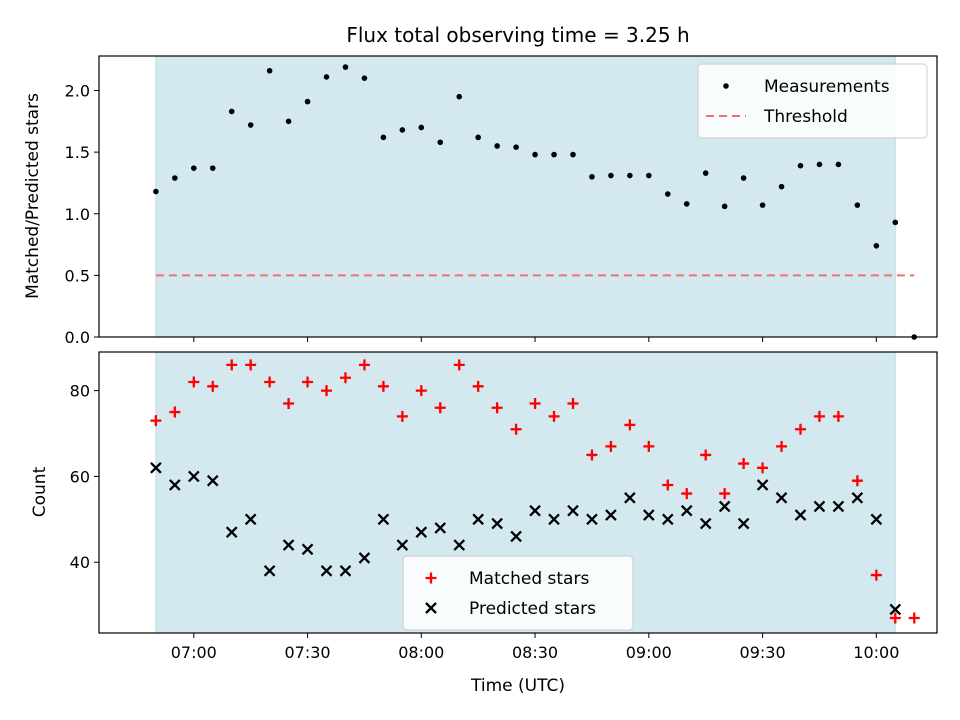 Image resolution: width=960 pixels, height=720 pixels. I want to click on chart-title: Flux total observing time = 3.25 h, so click(517, 35).